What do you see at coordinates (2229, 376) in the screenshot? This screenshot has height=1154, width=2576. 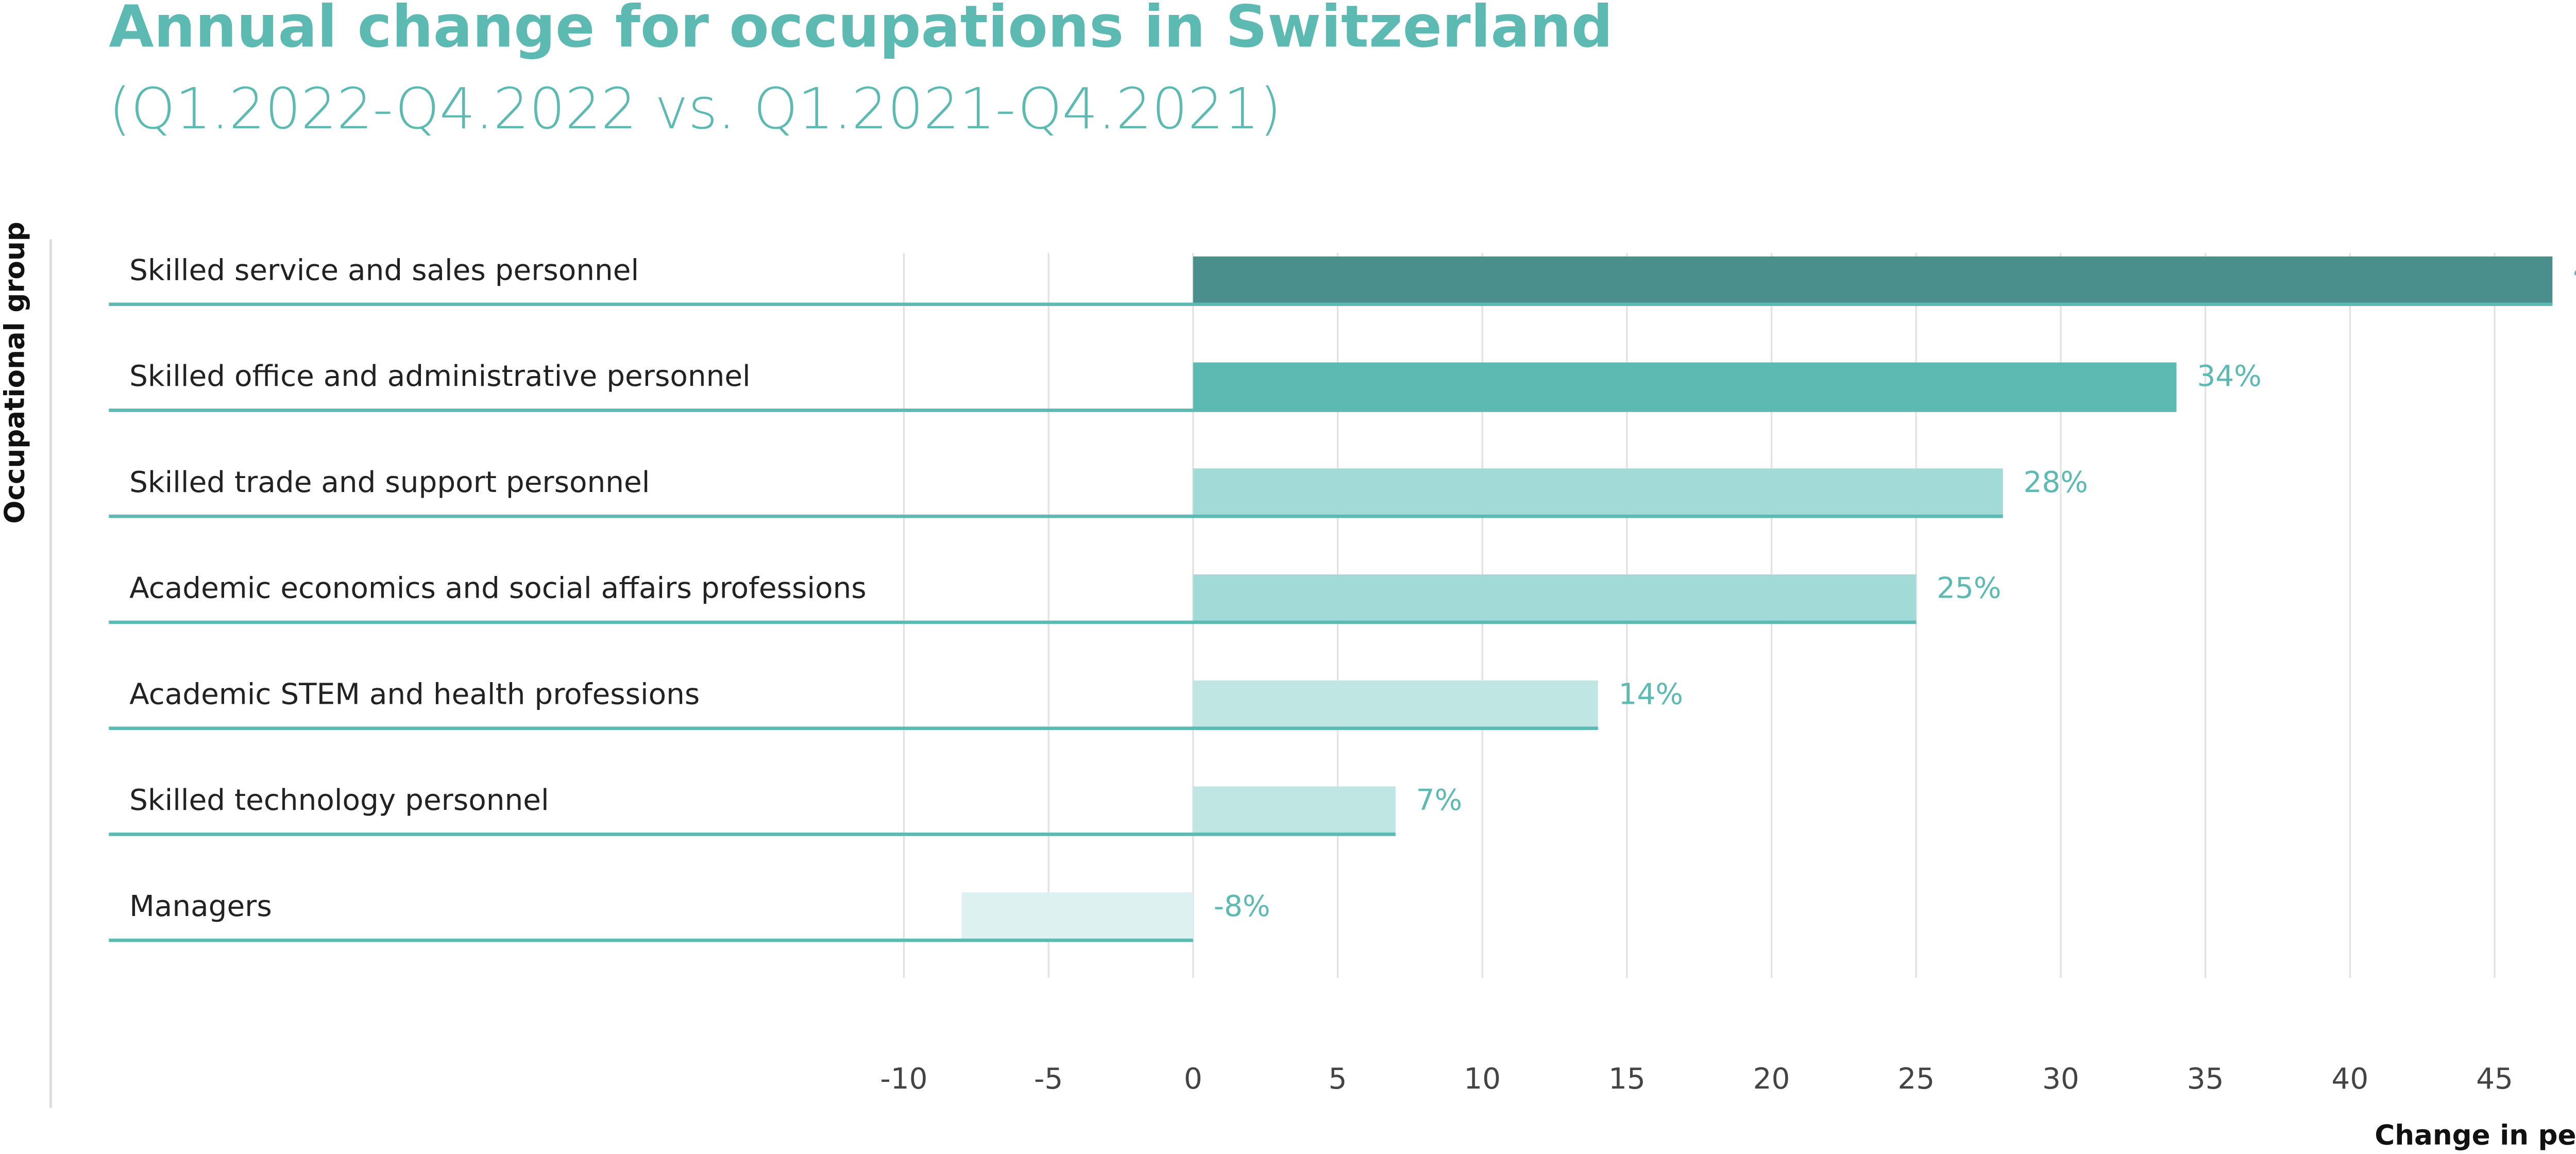 I see `value-label: 34%` at bounding box center [2229, 376].